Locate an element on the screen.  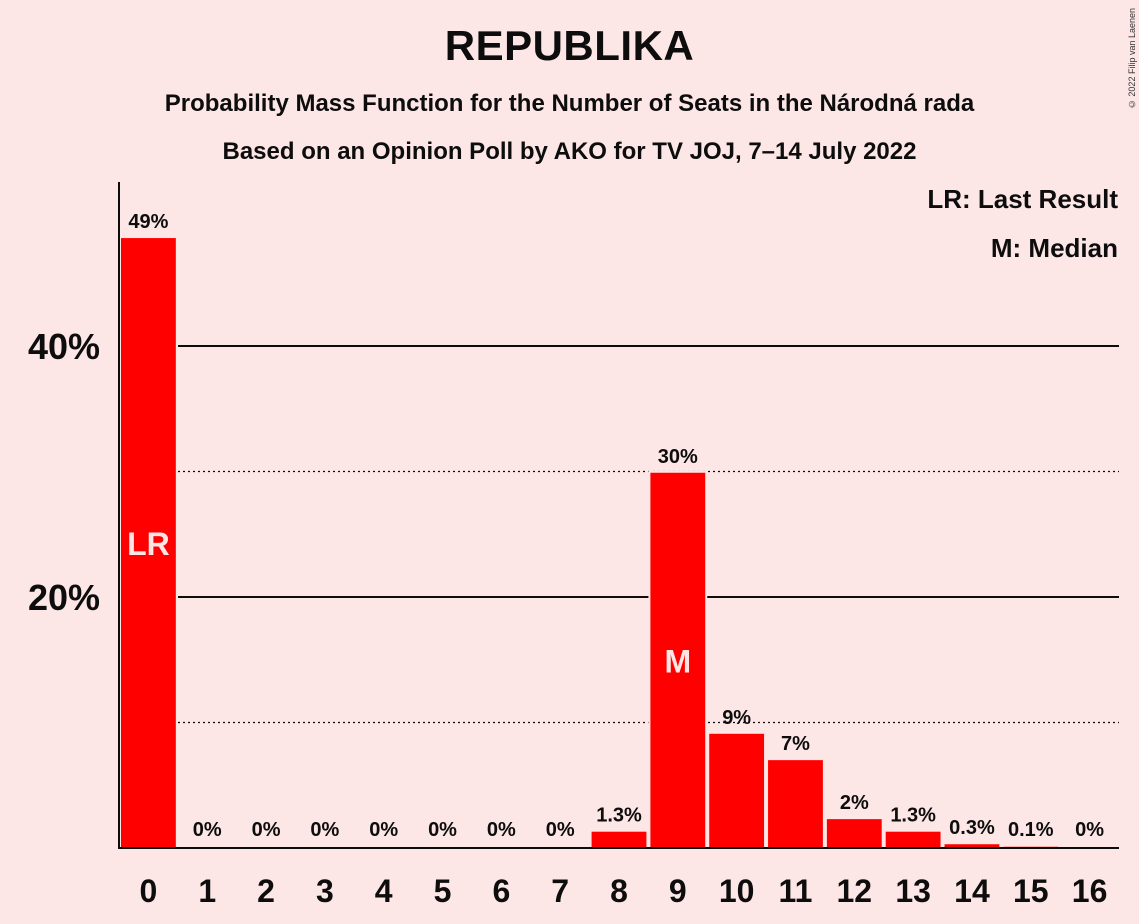
x-tick-label: 3 is located at coordinates (325, 891).